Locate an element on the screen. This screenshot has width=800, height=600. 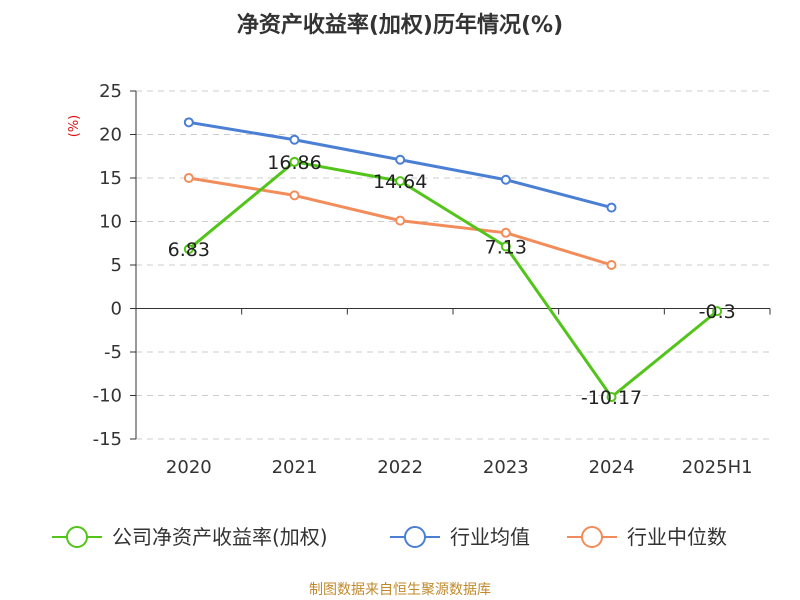
data-label: 16.86 is located at coordinates (294, 163).